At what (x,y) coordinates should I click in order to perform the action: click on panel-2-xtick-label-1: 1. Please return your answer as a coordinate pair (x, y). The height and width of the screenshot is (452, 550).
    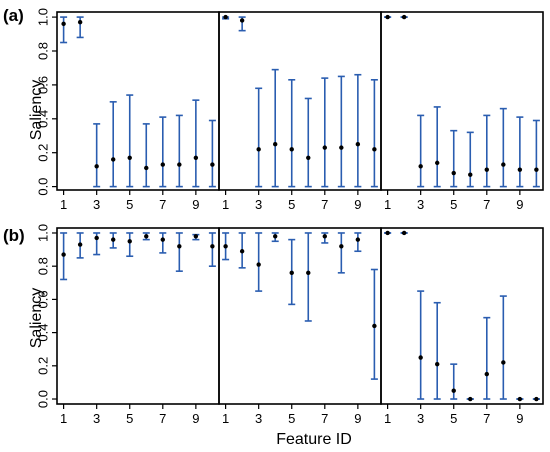
    Looking at the image, I should click on (225, 204).